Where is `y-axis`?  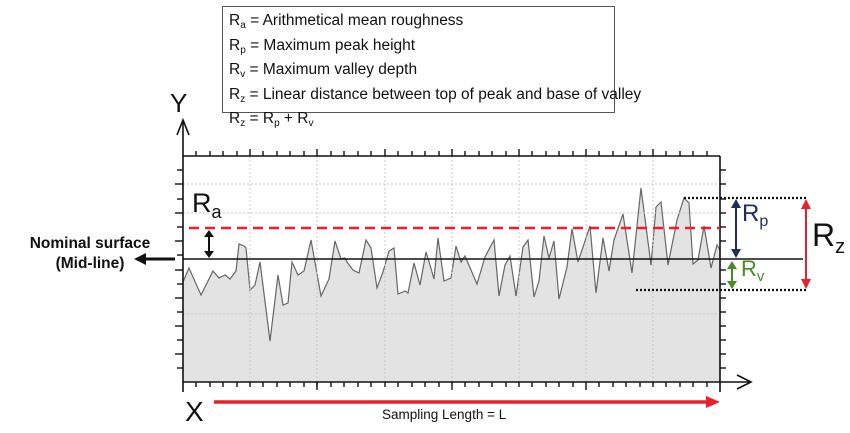 y-axis is located at coordinates (183, 254).